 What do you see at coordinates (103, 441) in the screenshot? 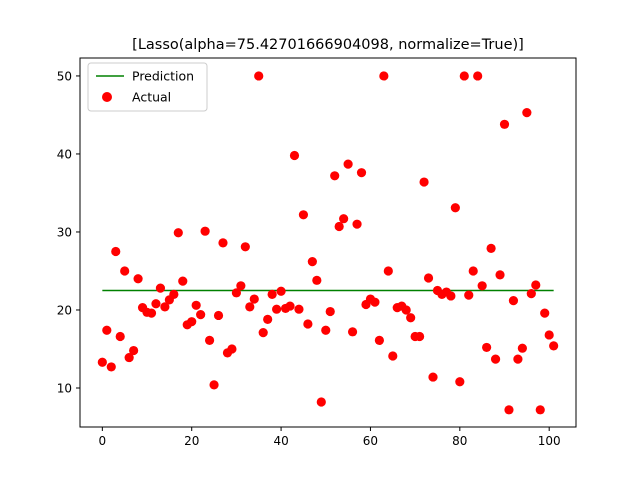
I see `x-tick-label: 0` at bounding box center [103, 441].